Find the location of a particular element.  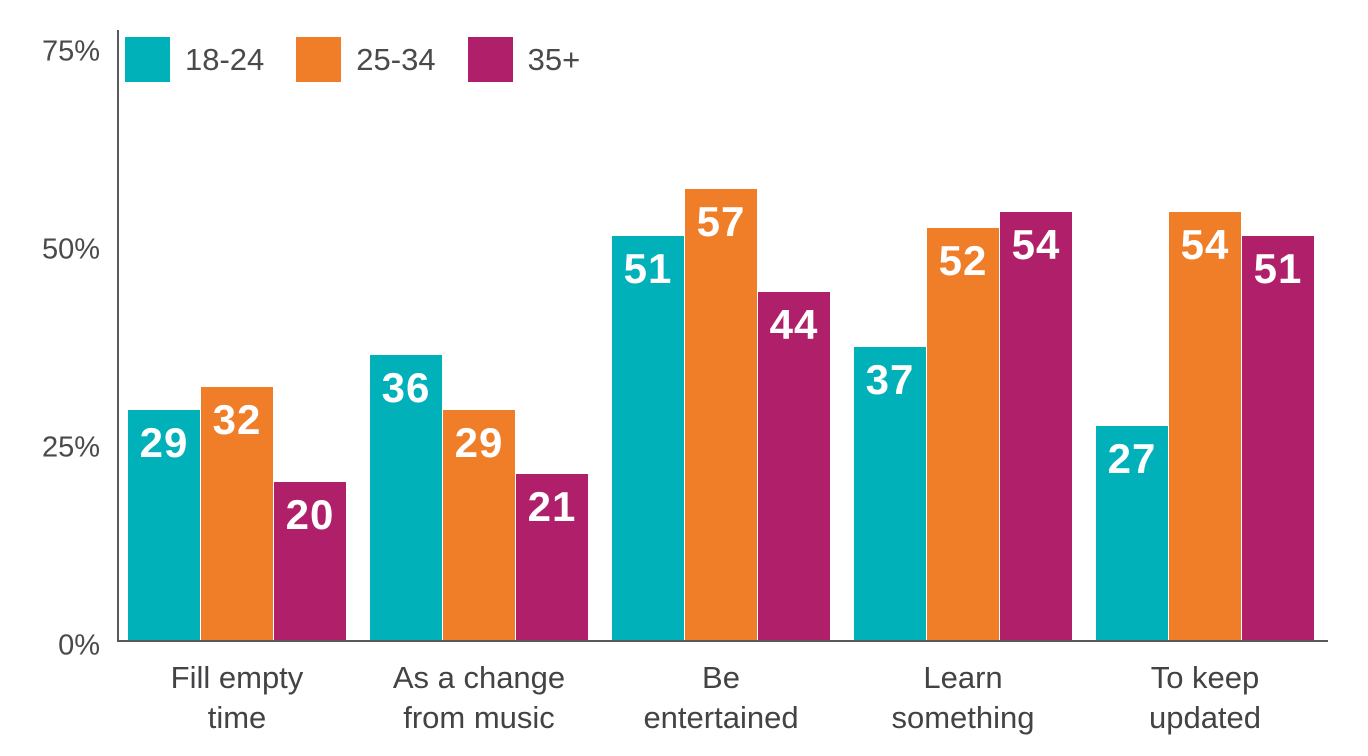

bar-group: 51 57 44 is located at coordinates (721, 335).